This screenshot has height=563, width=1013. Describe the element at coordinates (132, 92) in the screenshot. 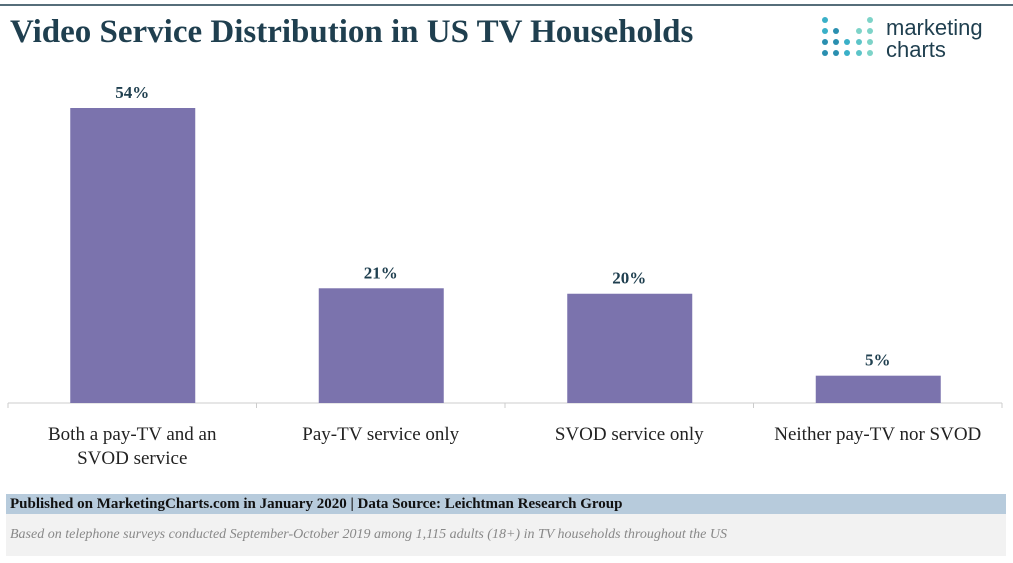

I see `value-label: 54%` at that location.